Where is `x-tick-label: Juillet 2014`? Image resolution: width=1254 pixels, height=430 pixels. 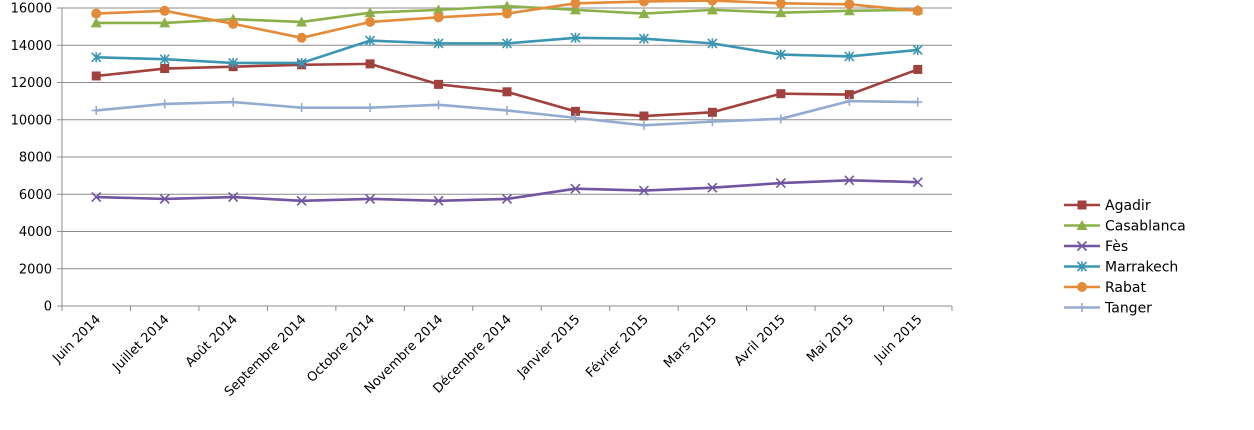
x-tick-label: Juillet 2014 is located at coordinates (140, 343).